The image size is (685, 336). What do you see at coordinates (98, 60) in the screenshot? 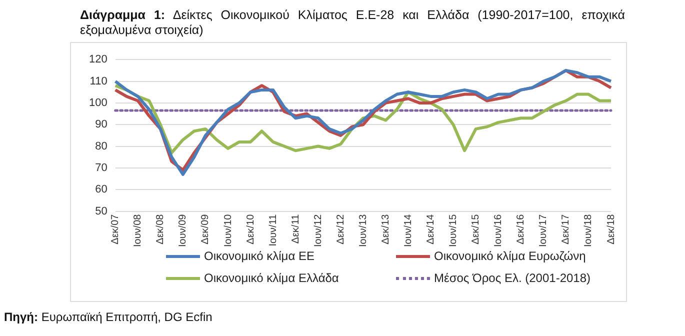
I see `y-tick-label: 120` at bounding box center [98, 60].